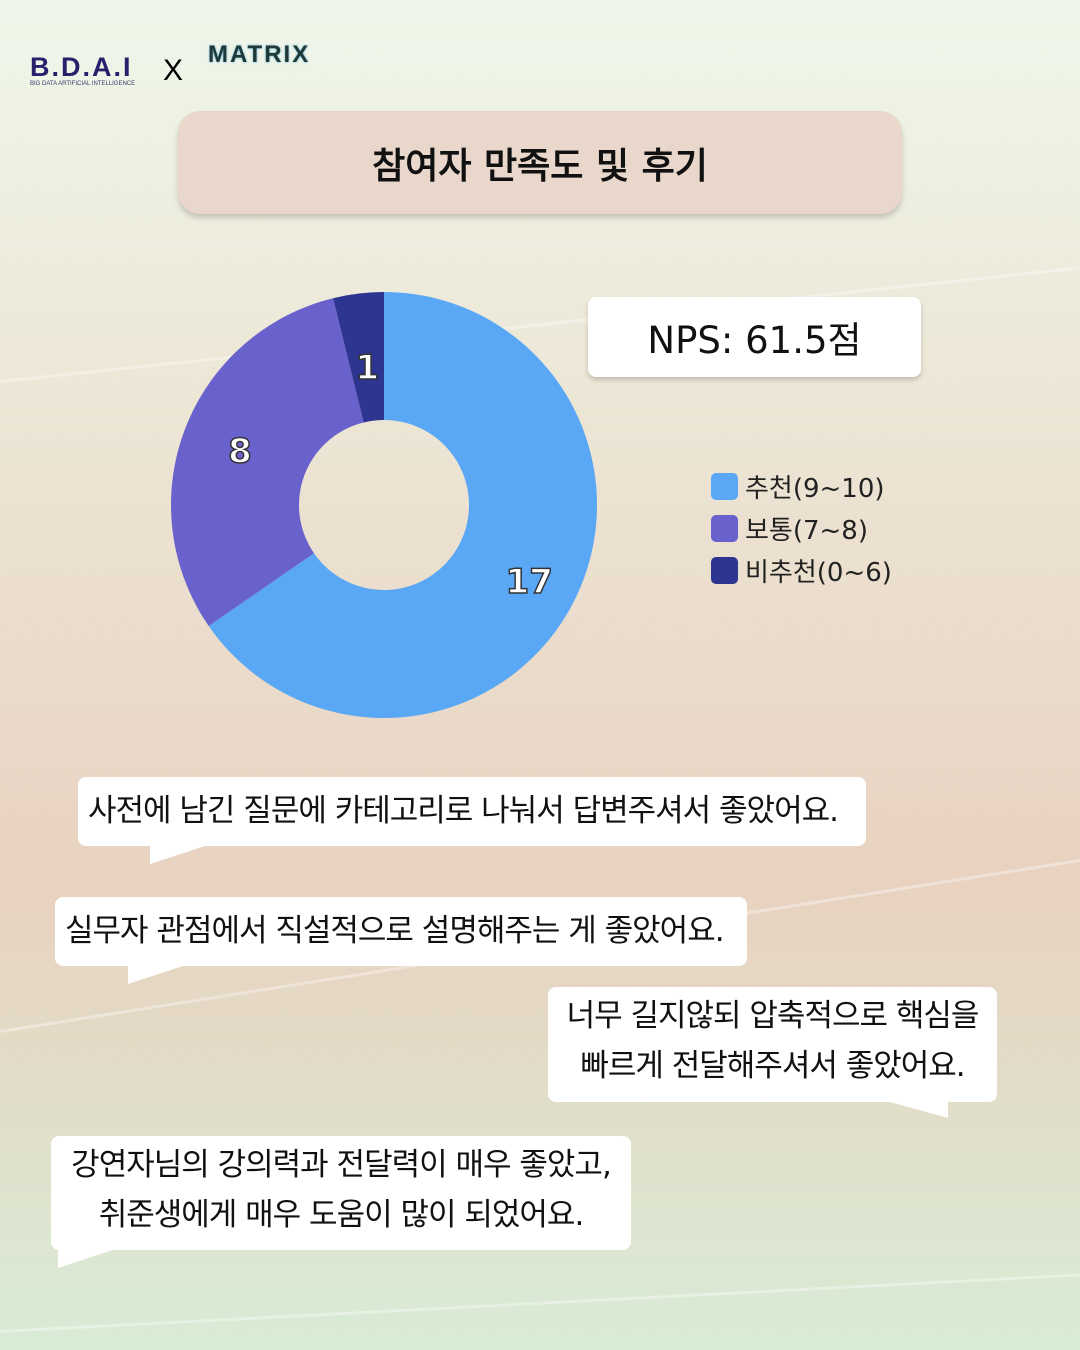 Image resolution: width=1080 pixels, height=1350 pixels. I want to click on review-bubble: 사전에 남긴 질문에 카테고리로 나눠서 답변주셔서 좋았어요., so click(472, 811).